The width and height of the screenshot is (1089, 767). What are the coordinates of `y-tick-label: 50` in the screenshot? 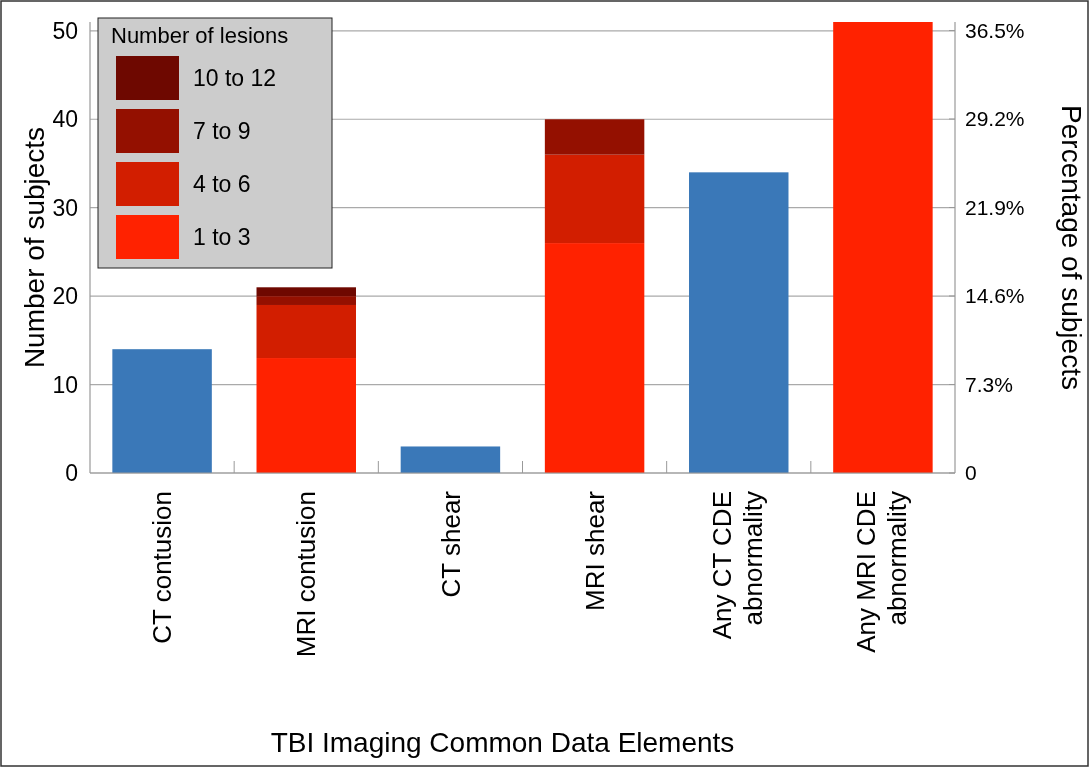 It's located at (65, 30).